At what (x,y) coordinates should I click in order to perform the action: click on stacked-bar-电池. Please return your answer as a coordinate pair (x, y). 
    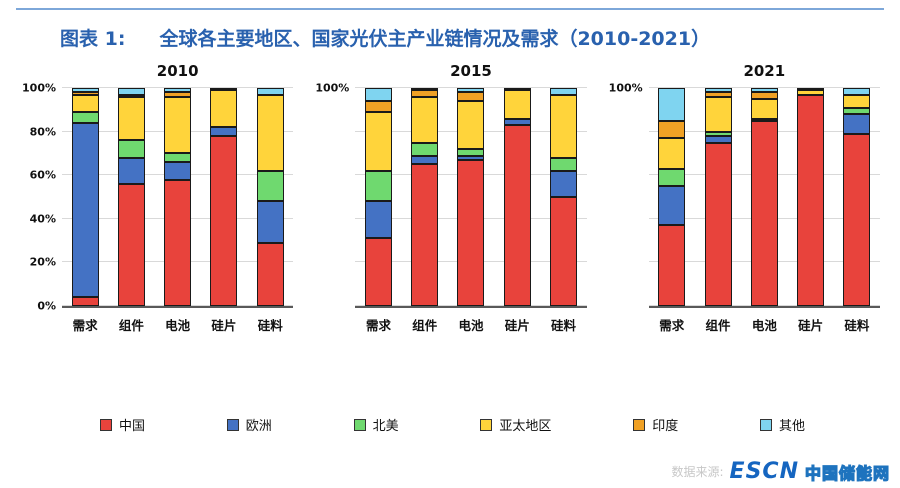
    Looking at the image, I should click on (178, 197).